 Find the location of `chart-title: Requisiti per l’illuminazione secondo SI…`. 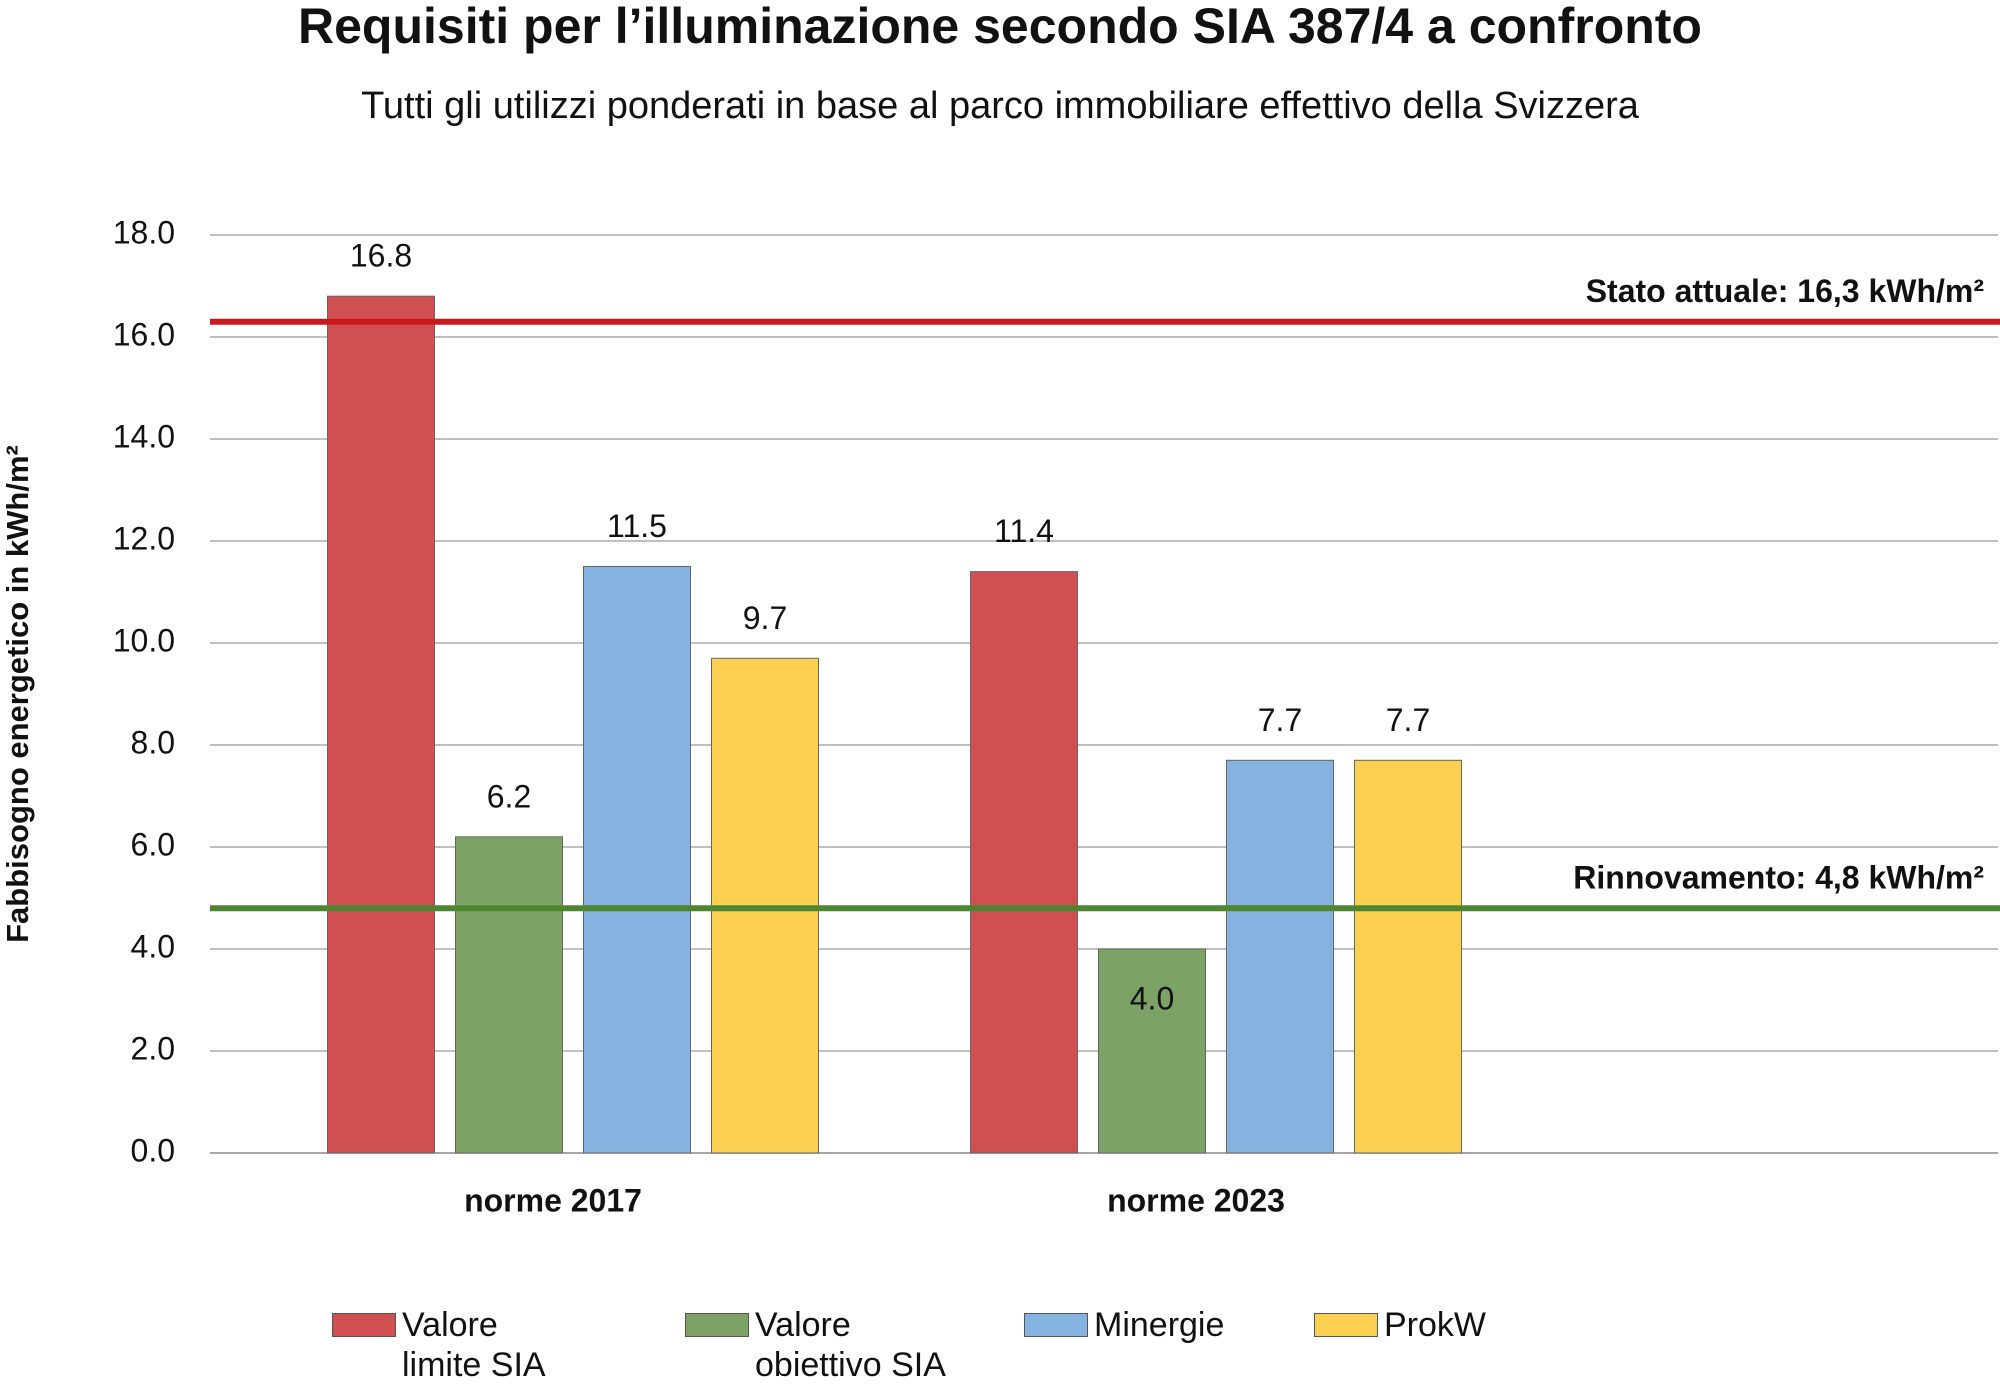

chart-title: Requisiti per l’illuminazione secondo SI… is located at coordinates (1000, 27).